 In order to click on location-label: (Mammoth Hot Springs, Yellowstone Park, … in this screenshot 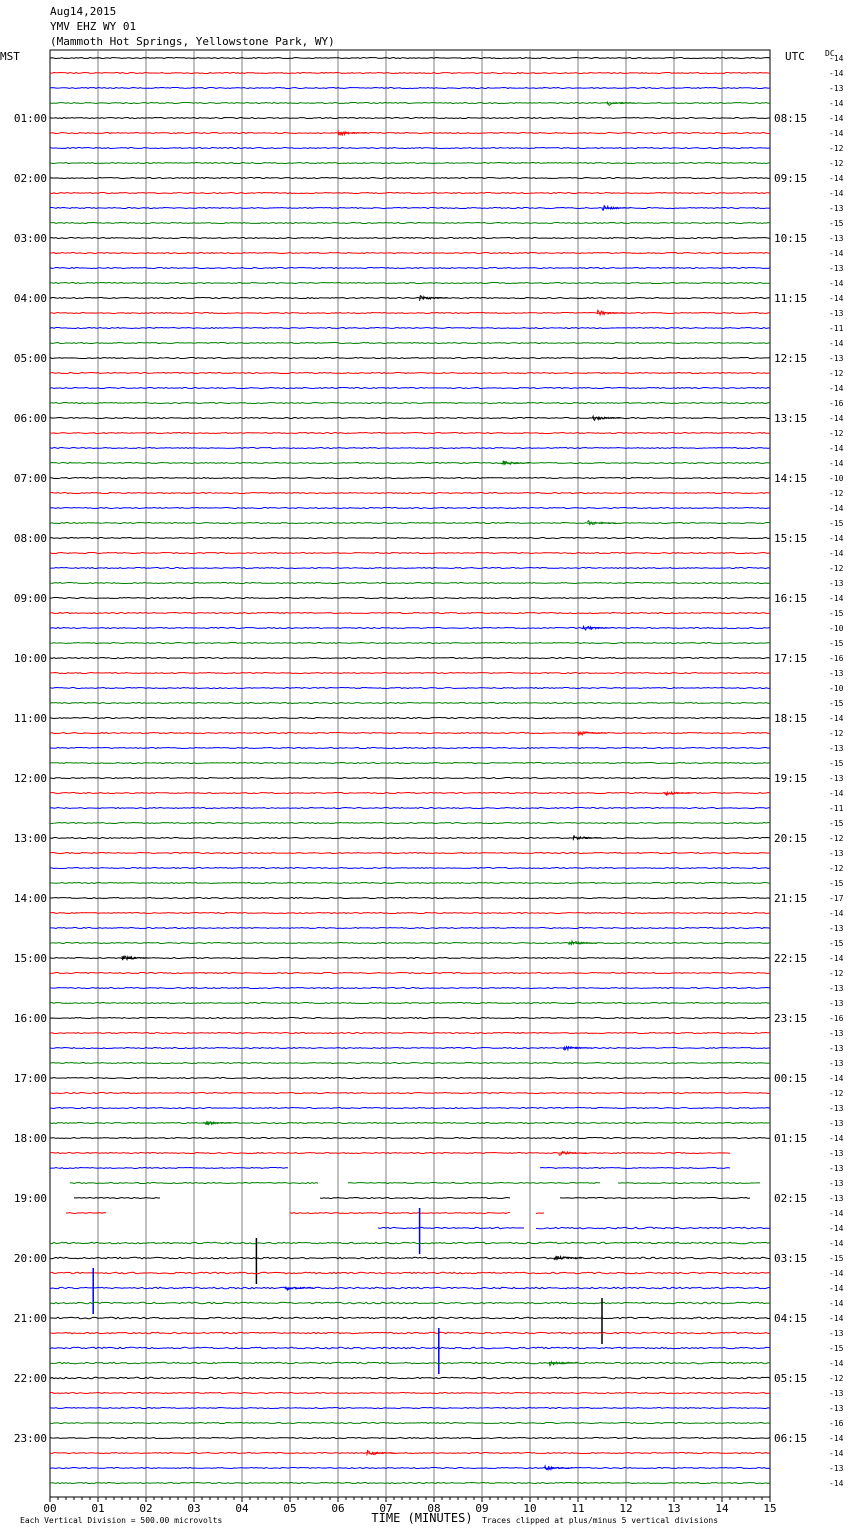, I will do `click(192, 41)`.